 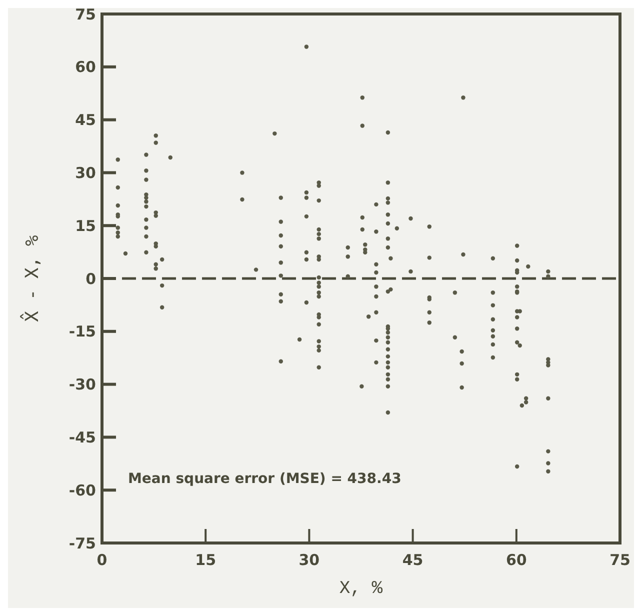 I want to click on y-tick-label: 60, so click(x=85, y=67).